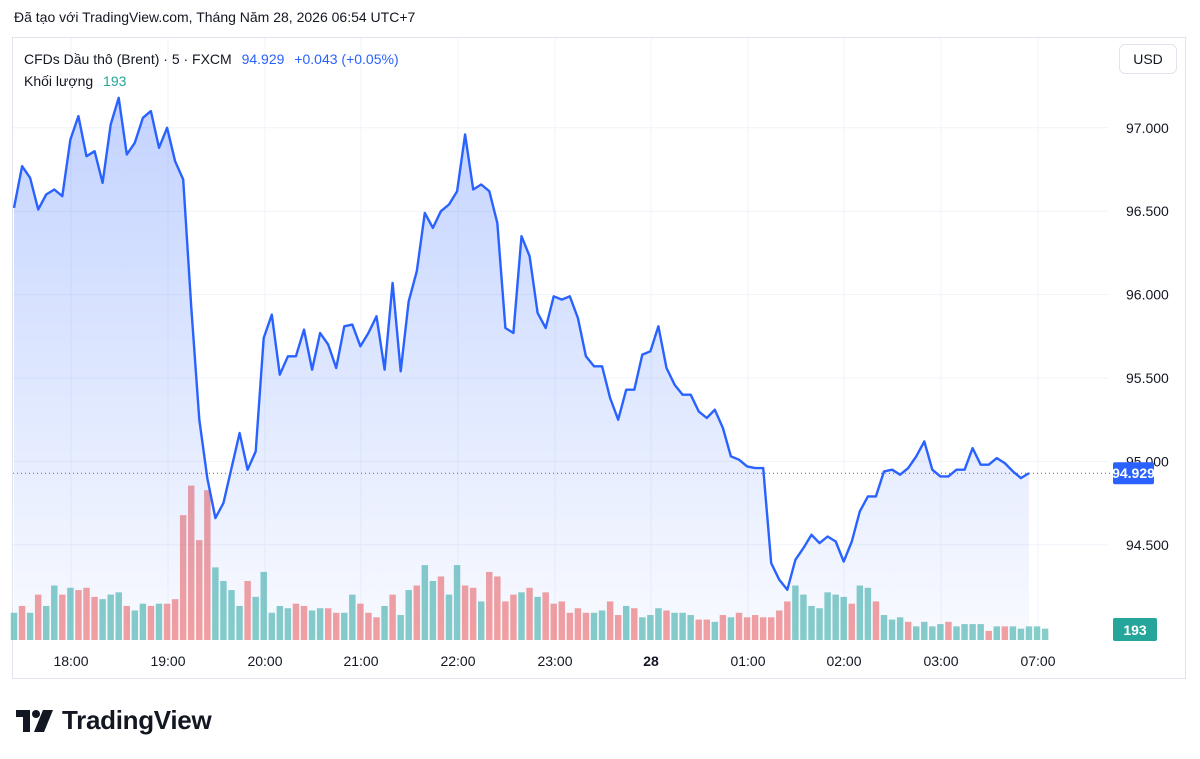 The width and height of the screenshot is (1200, 759). I want to click on volume-label: Khối lượng, so click(59, 81).